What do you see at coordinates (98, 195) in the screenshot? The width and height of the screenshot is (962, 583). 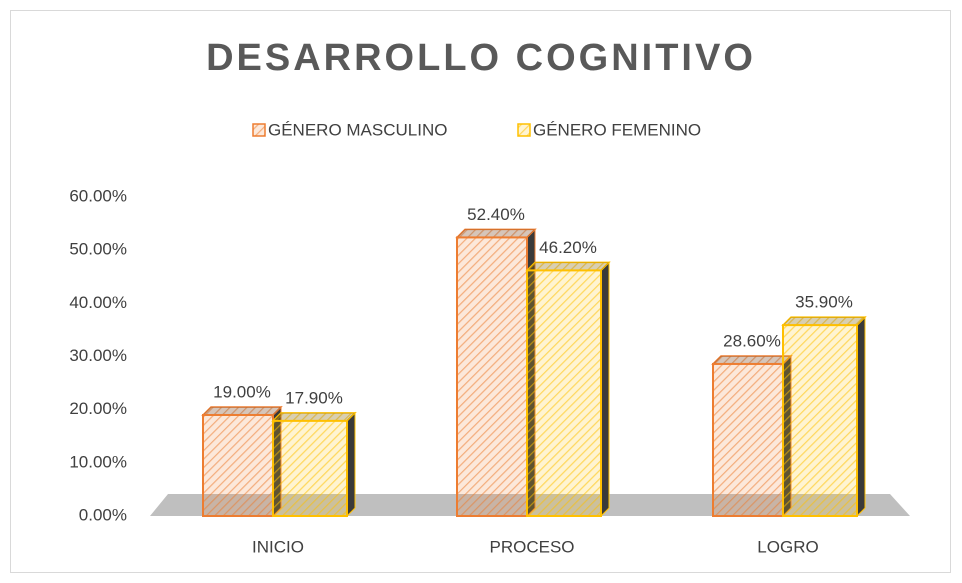 I see `y-tick-label: 60.00%` at bounding box center [98, 195].